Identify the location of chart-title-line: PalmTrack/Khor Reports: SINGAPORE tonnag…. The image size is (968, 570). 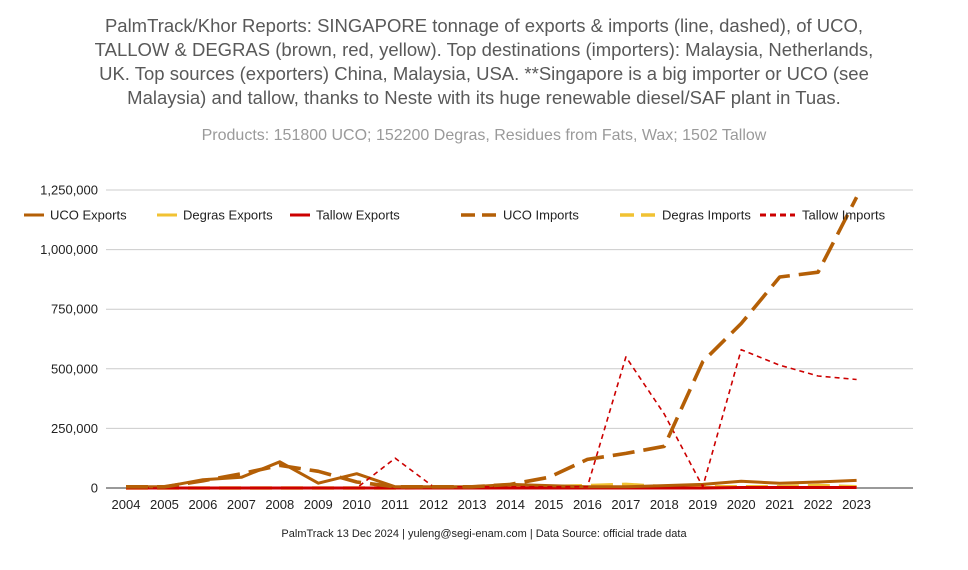
(484, 25).